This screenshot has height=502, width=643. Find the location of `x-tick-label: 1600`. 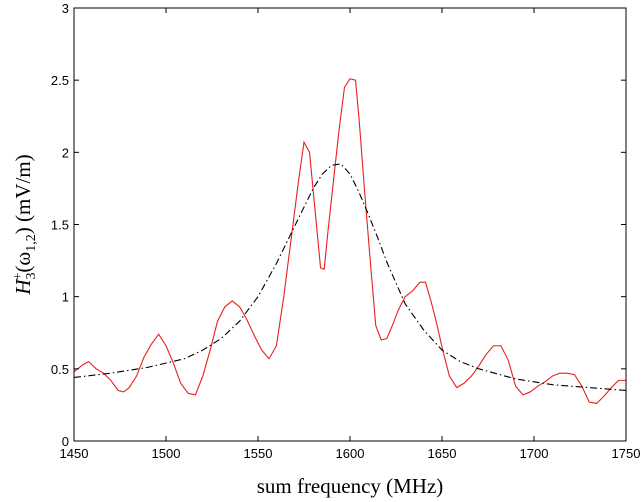

x-tick-label: 1600 is located at coordinates (350, 453).